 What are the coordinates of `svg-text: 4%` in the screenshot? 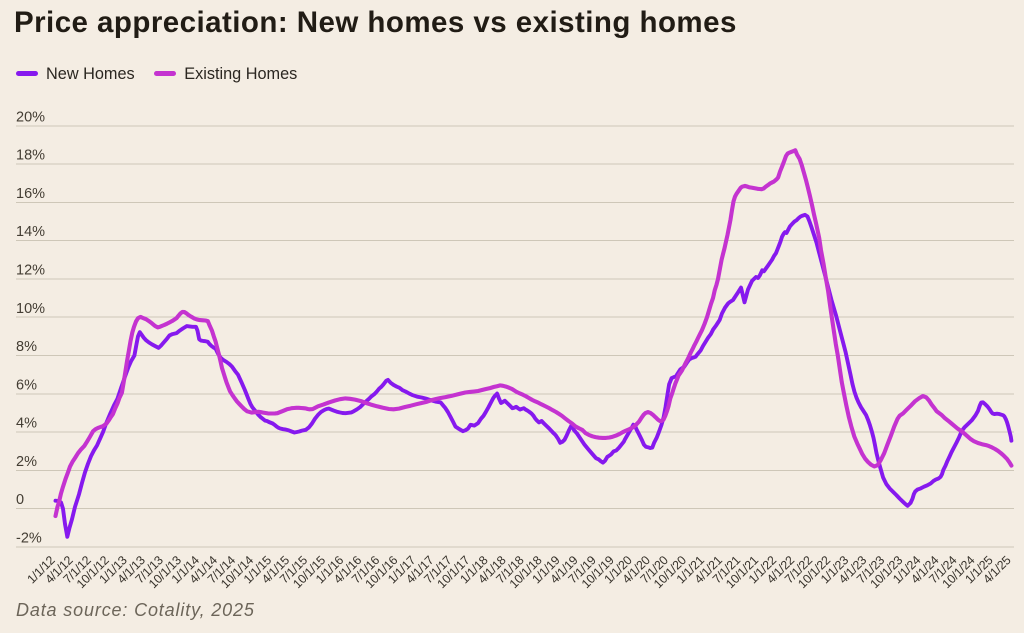 It's located at (26, 424).